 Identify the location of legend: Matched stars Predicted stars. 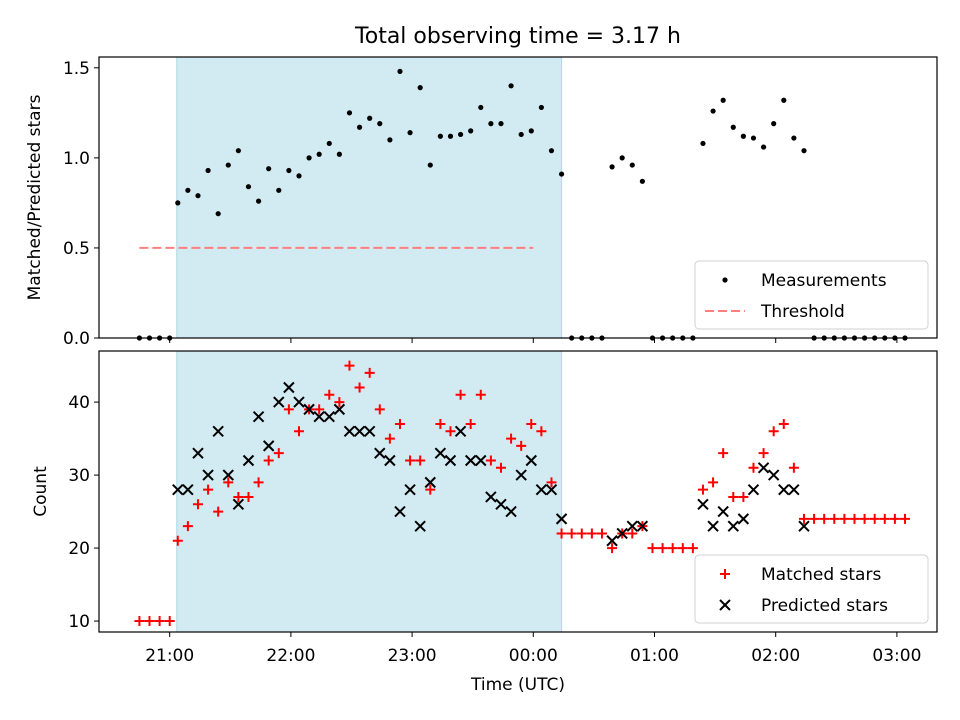
(811, 589).